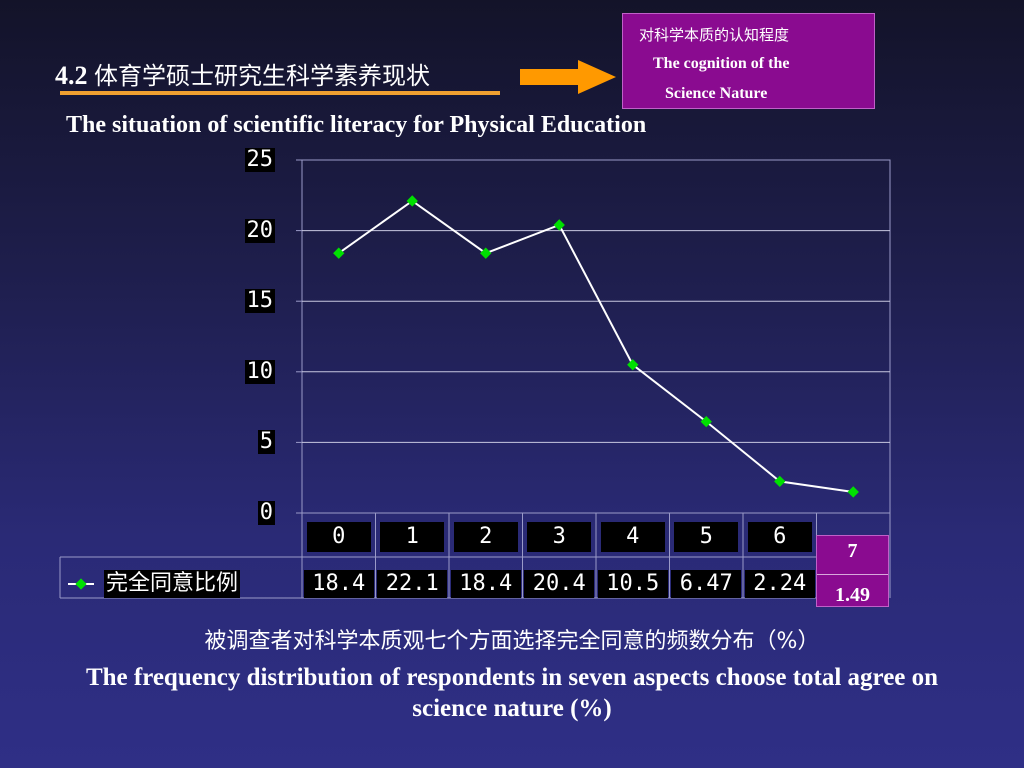 The image size is (1024, 768). Describe the element at coordinates (716, 93) in the screenshot. I see `callout-line2: Science Nature` at that location.